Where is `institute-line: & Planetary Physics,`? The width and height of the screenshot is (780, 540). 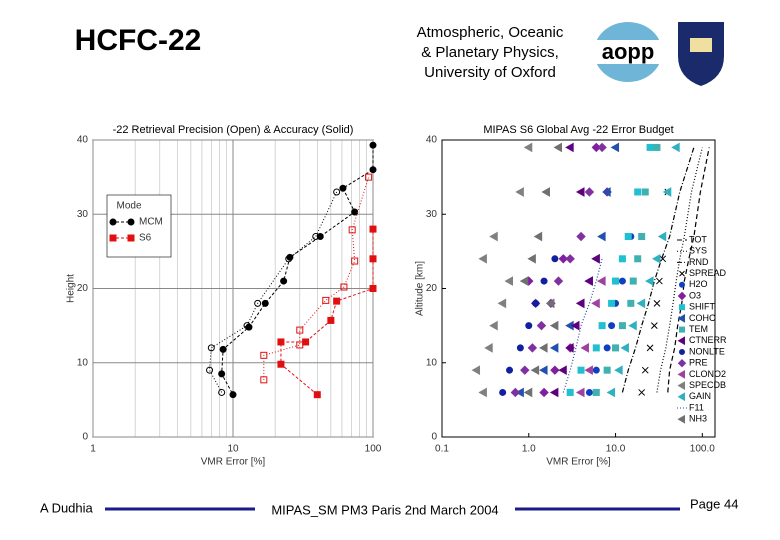
institute-line: & Planetary Physics, is located at coordinates (490, 52).